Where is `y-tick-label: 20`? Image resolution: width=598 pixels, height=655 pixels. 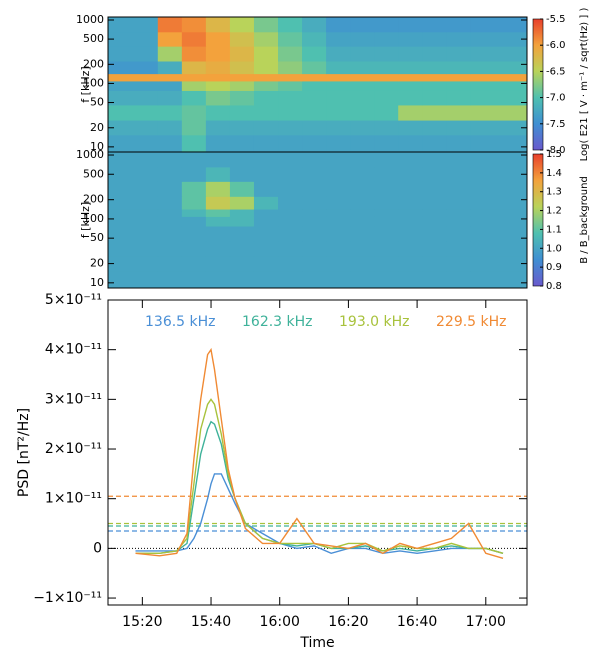 y-tick-label: 20 is located at coordinates (97, 127).